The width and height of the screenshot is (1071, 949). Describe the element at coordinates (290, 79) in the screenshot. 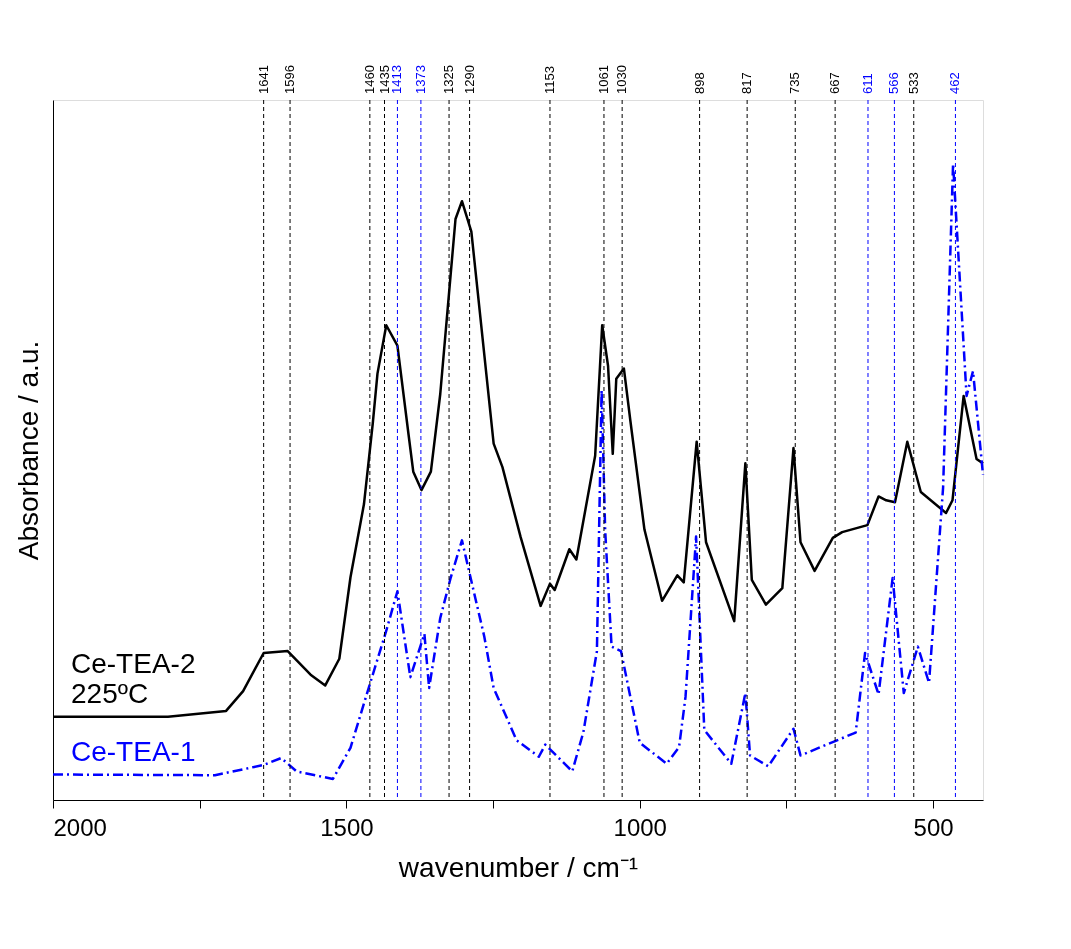

I see `ref-line-label: 1596` at that location.